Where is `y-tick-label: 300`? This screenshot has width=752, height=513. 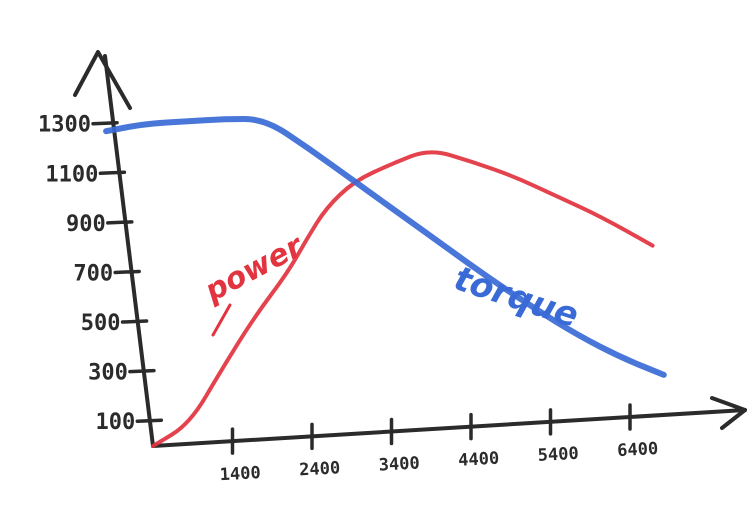 y-tick-label: 300 is located at coordinates (108, 373).